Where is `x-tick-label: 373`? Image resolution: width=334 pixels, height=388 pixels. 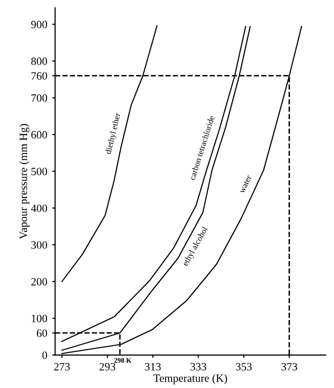 x-tick-label: 373 is located at coordinates (289, 366).